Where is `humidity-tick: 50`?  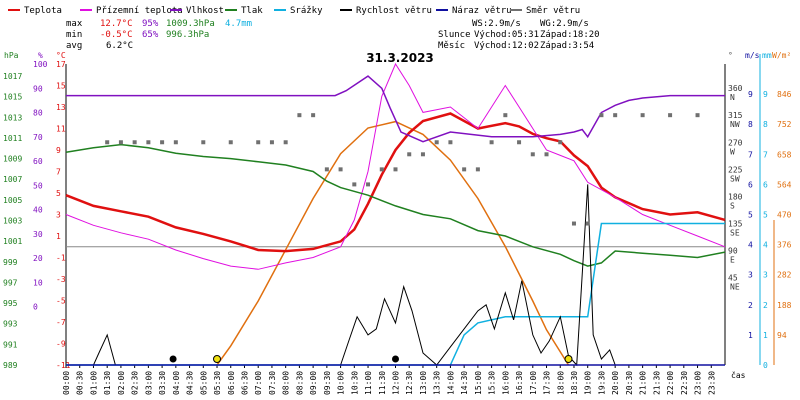
humidity-tick: 50 is located at coordinates (38, 185).